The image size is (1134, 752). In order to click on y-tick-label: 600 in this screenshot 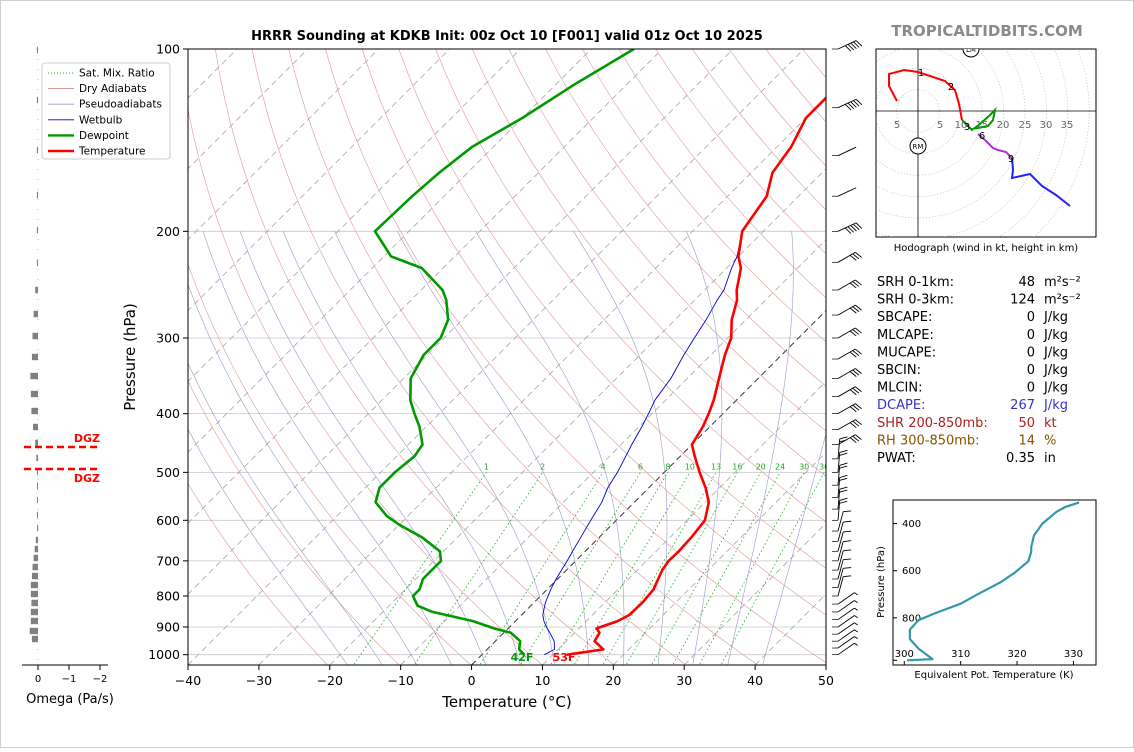, I will do `click(168, 520)`.